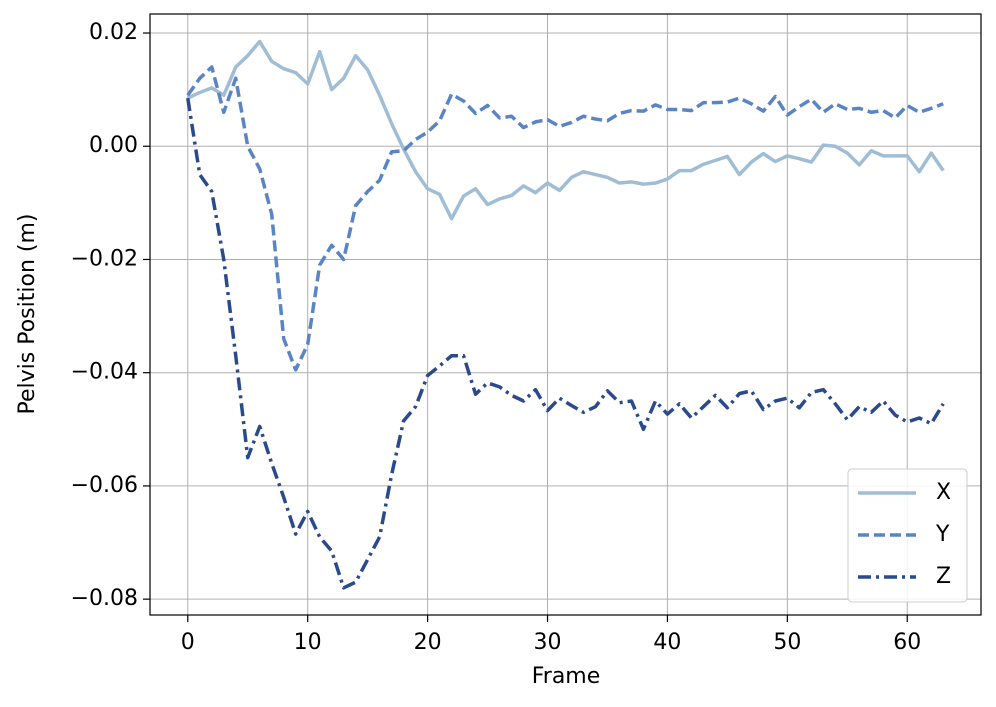  Describe the element at coordinates (907, 535) in the screenshot. I see `legend: XYZ` at that location.